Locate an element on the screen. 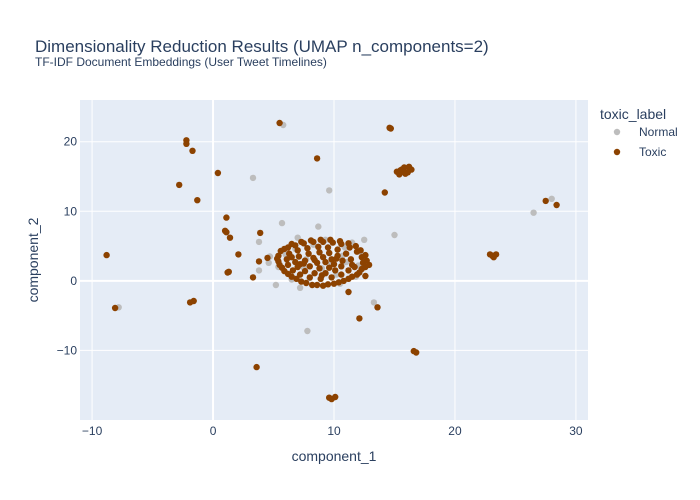  legend-marker-toxic is located at coordinates (617, 152).